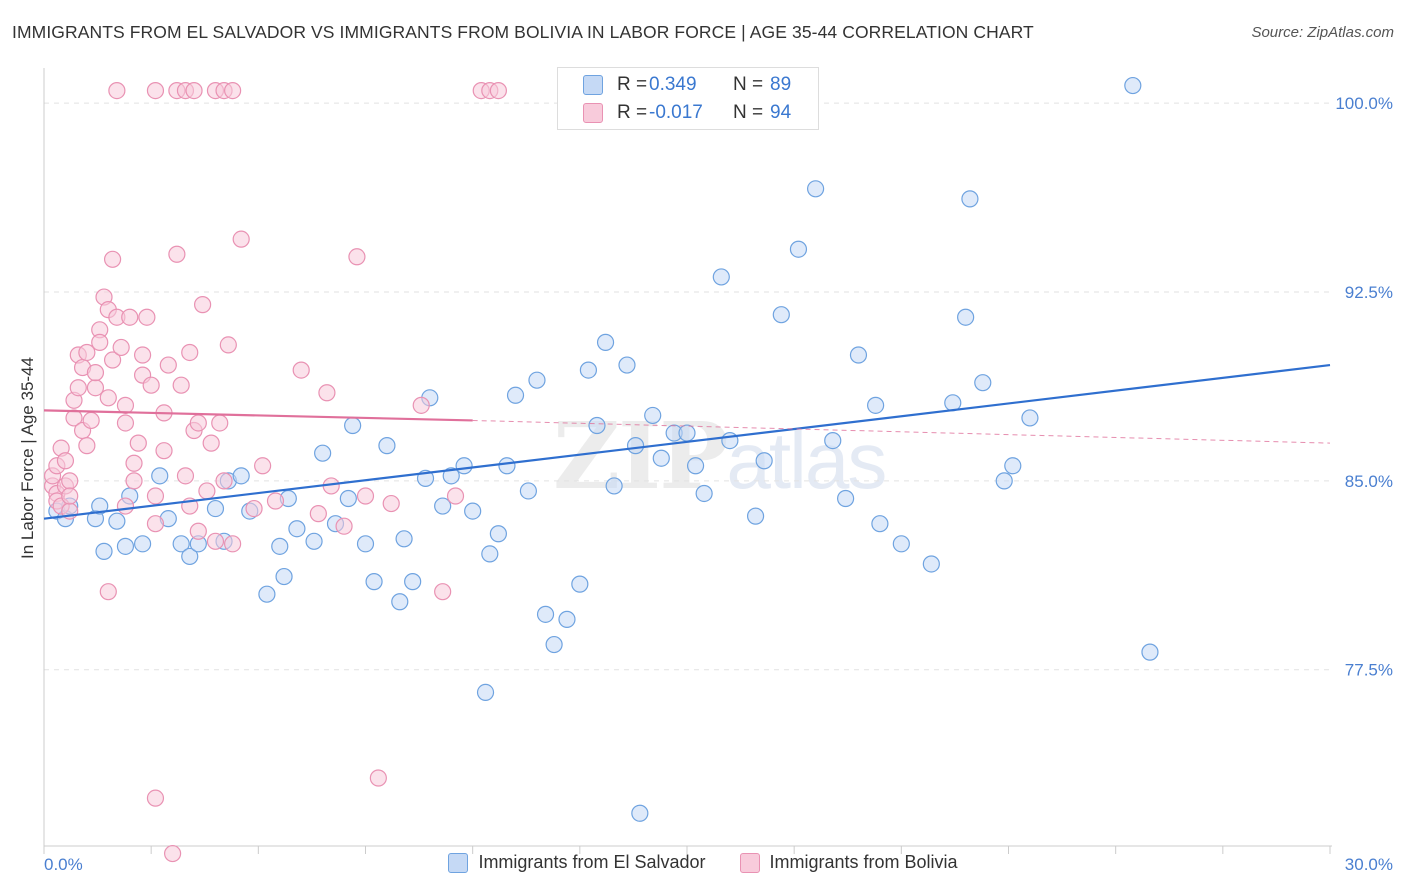 This screenshot has height=892, width=1406. Describe the element at coordinates (1322, 32) in the screenshot. I see `source-label: Source: ZipAtlas.com` at that location.